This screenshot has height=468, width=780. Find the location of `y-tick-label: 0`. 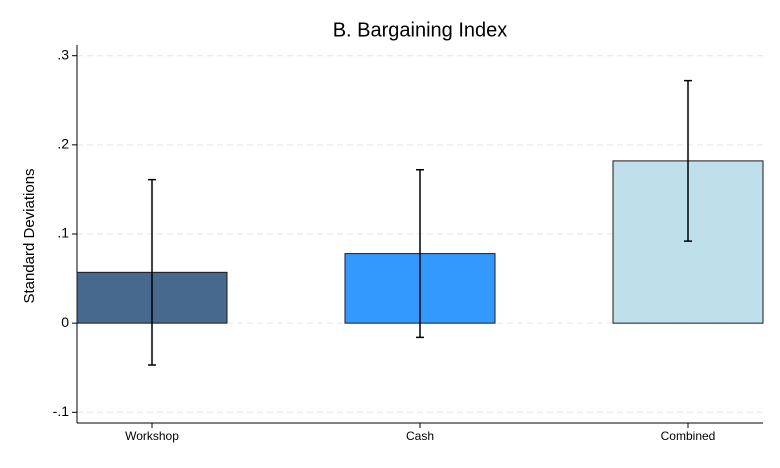

y-tick-label: 0 is located at coordinates (65, 322).